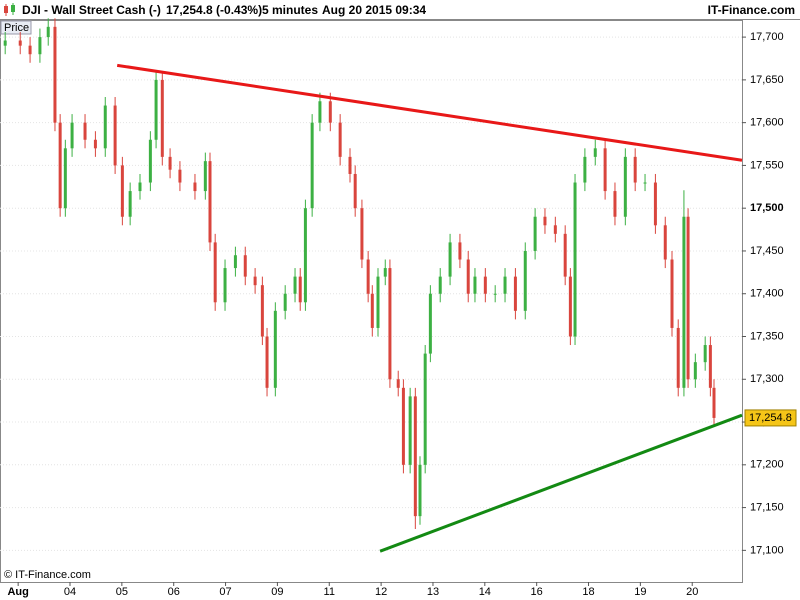 The image size is (800, 600). I want to click on copyright: © IT-Finance.com, so click(47, 575).